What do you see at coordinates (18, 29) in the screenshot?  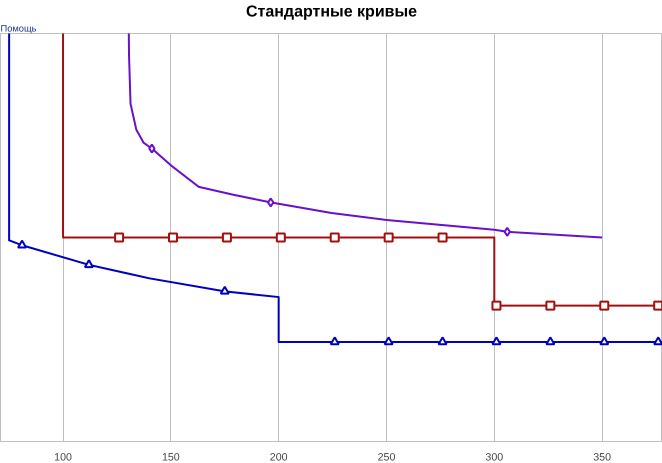 I see `annotation: Помощь` at bounding box center [18, 29].